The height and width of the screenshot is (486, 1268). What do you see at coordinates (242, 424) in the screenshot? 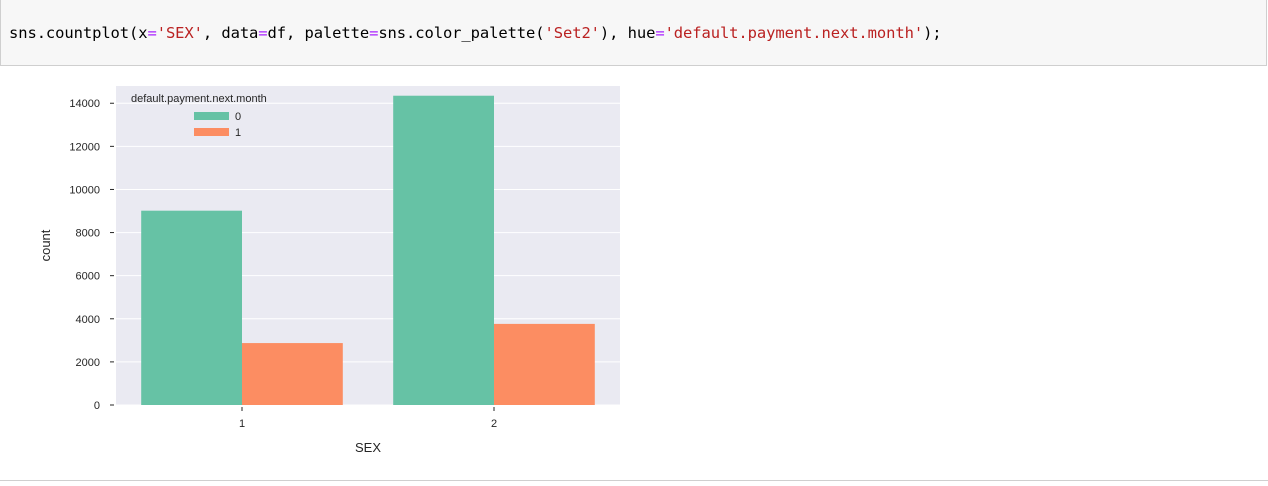
I see `x-tick-label: 1` at bounding box center [242, 424].